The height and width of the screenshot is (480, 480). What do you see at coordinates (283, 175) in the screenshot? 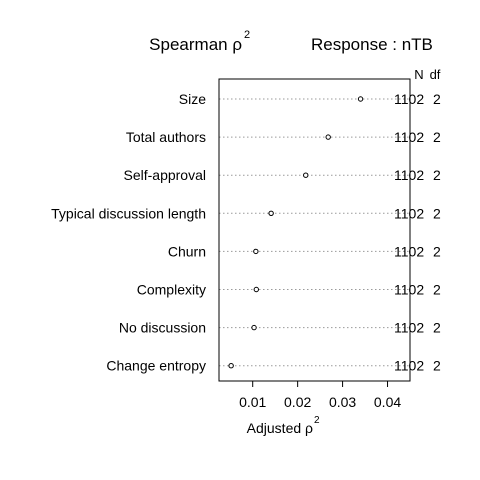
I see `chart-row: Self-approval 1102 2` at bounding box center [283, 175].